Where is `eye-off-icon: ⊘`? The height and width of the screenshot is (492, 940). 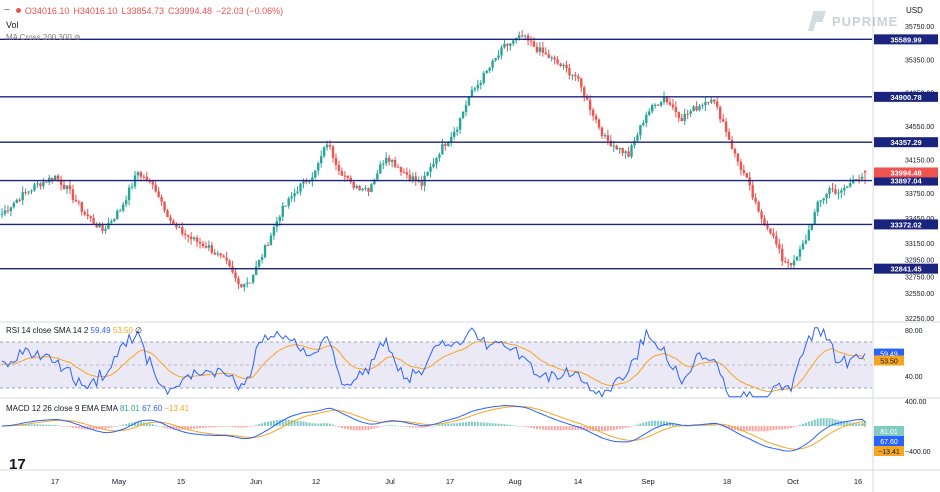 eye-off-icon: ⊘ is located at coordinates (77, 37).